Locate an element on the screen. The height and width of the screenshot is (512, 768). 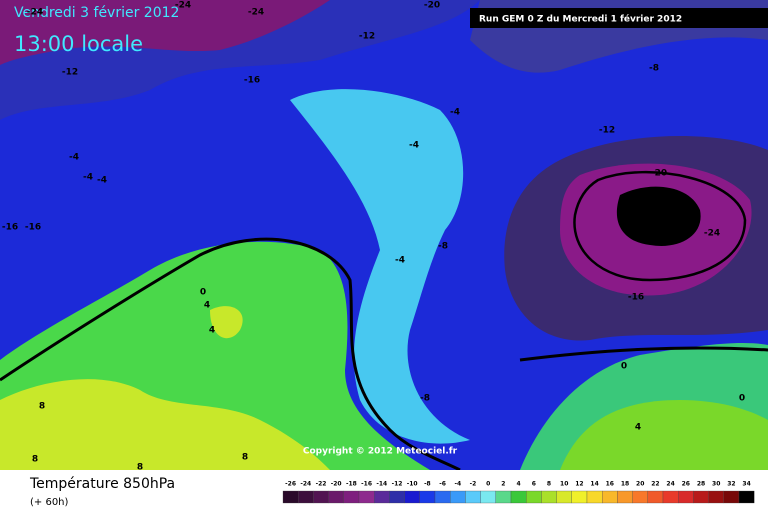
contour-label: -28 is located at coordinates (647, 212).